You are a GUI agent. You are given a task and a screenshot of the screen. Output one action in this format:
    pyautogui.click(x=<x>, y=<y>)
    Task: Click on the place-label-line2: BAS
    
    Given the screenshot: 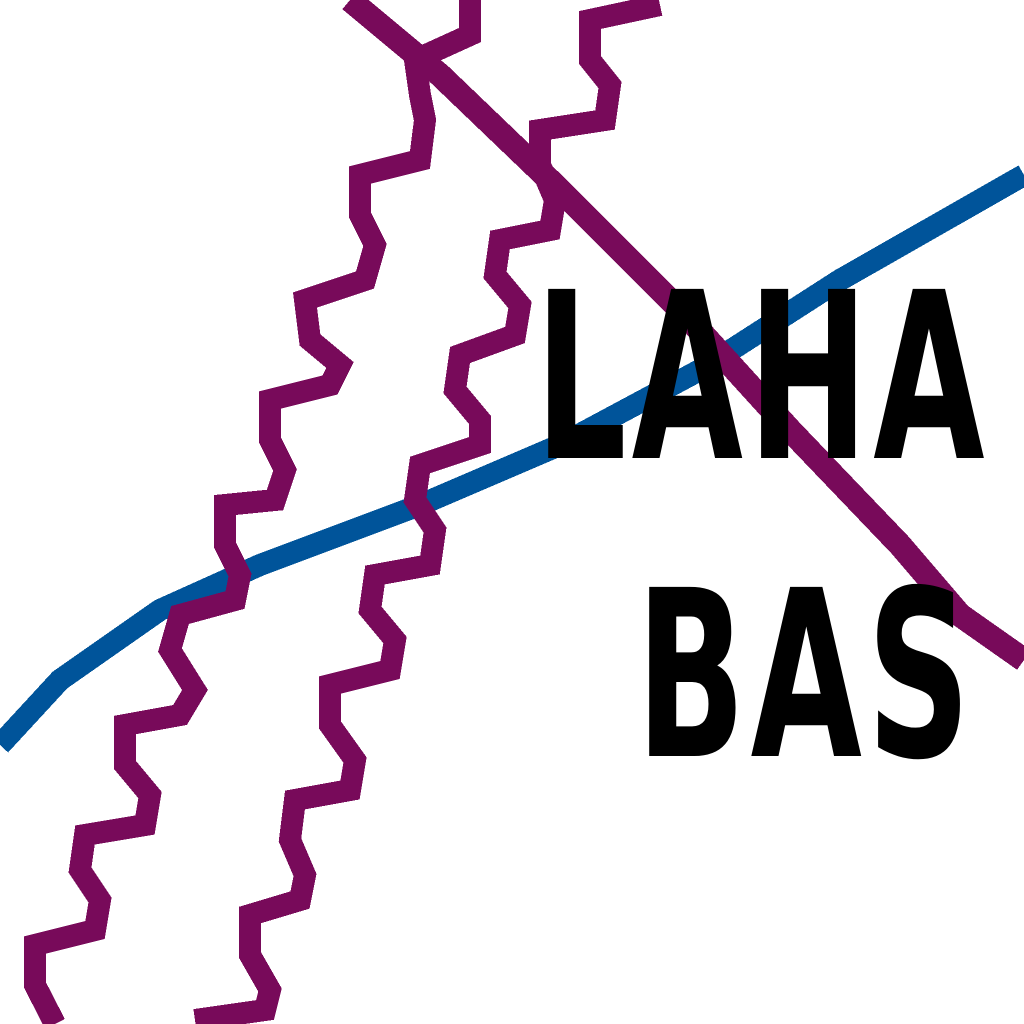 What is the action you would take?
    pyautogui.click(x=806, y=676)
    